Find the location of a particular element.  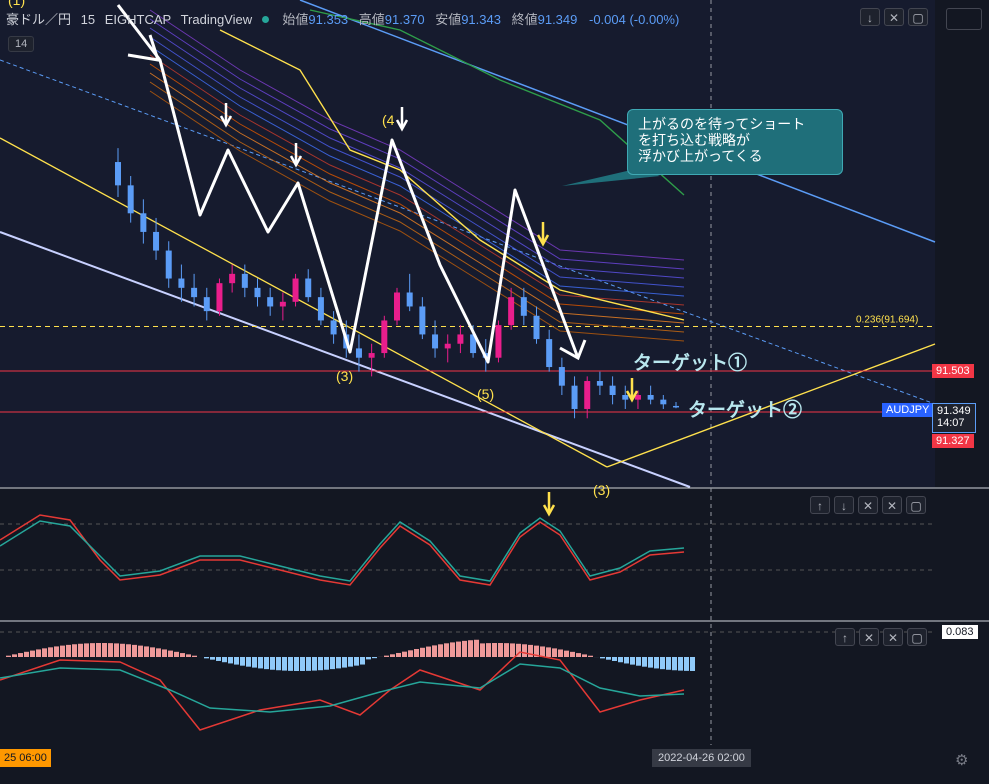

open-value: 91.353 is located at coordinates (328, 19).